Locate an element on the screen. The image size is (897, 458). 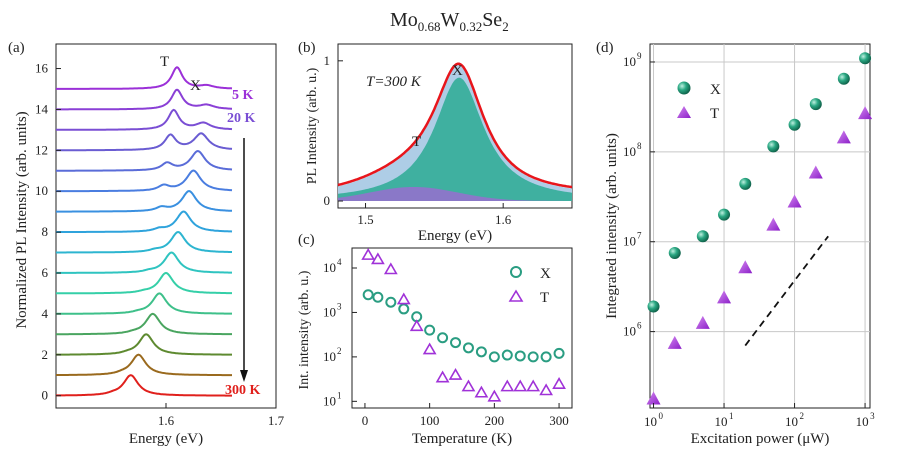
panel-a-ylabel: Normalized PL Intensity (arb. units) is located at coordinates (22, 219).